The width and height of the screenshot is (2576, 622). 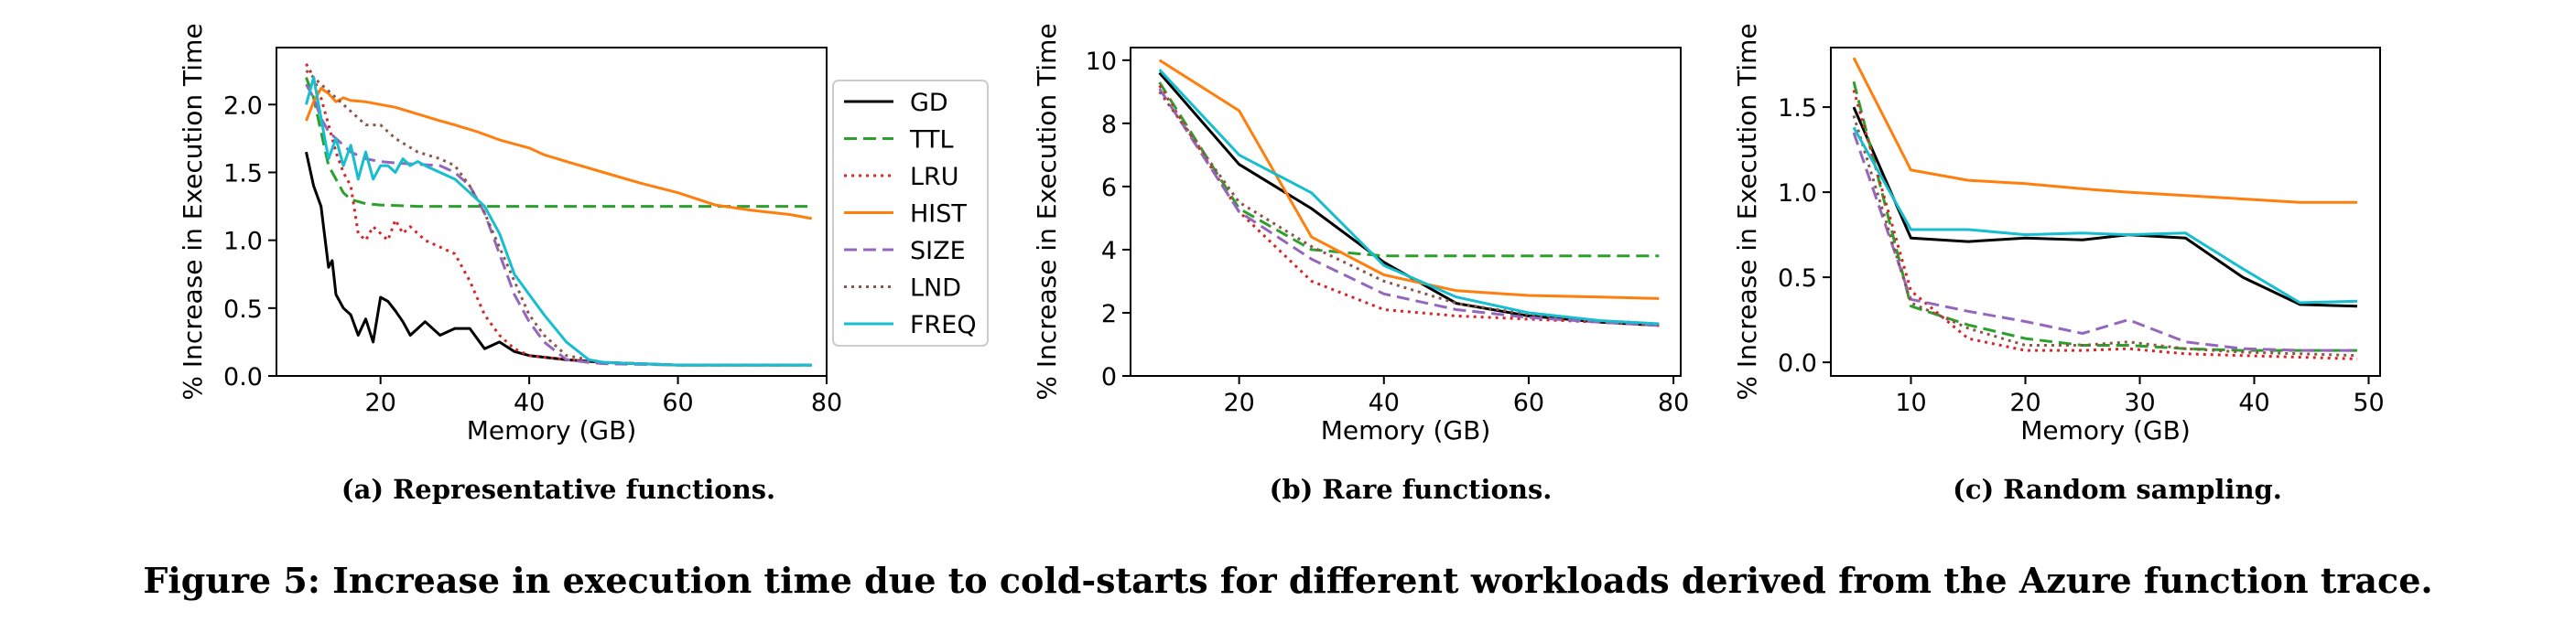 What do you see at coordinates (938, 214) in the screenshot?
I see `legend-label-hist: HIST` at bounding box center [938, 214].